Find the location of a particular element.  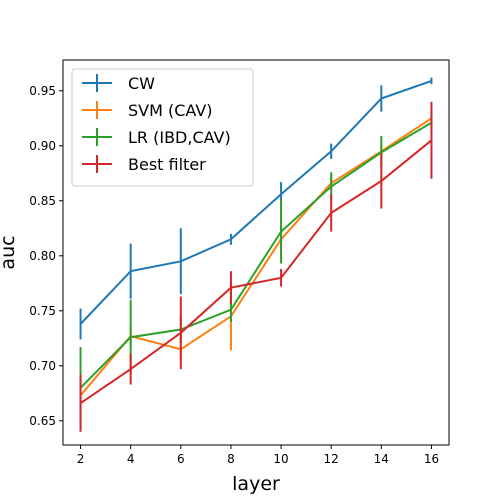

legend-label: LR (IBD,CAV) is located at coordinates (179, 137).